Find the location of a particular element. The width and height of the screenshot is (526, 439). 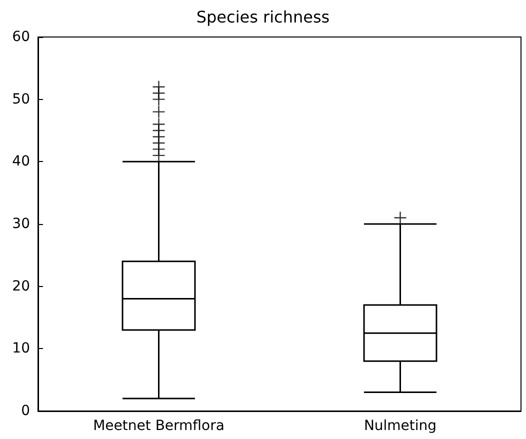

x-tick-label: Meetnet Bermflora is located at coordinates (158, 426).